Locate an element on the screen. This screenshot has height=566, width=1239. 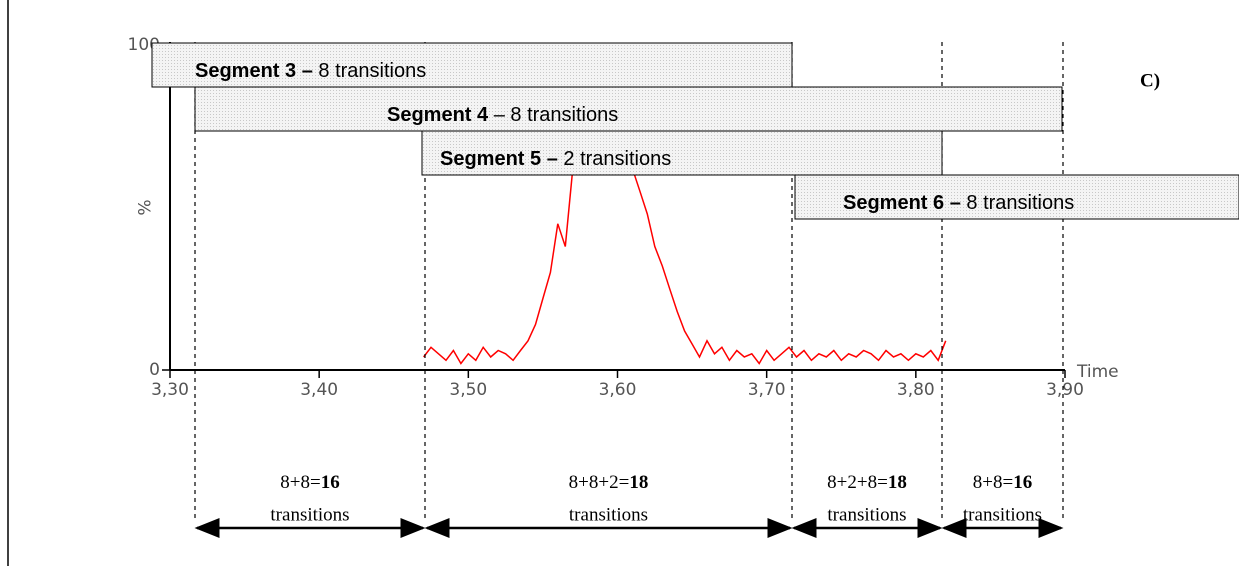
y-axis-label: % is located at coordinates (143, 207).